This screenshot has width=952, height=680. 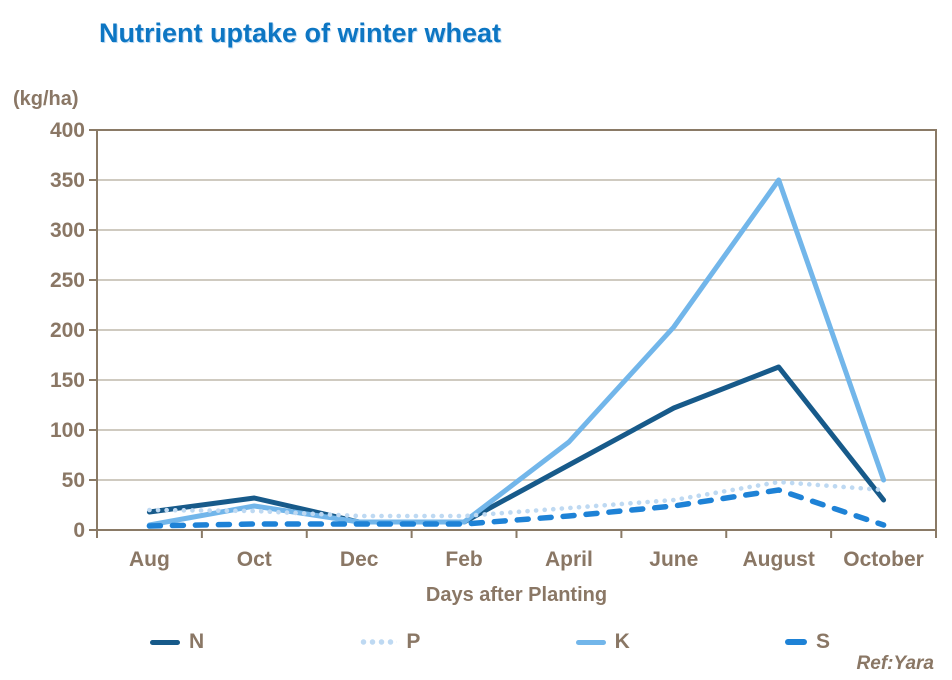 What do you see at coordinates (67, 130) in the screenshot?
I see `y-tick-label-400: 400` at bounding box center [67, 130].